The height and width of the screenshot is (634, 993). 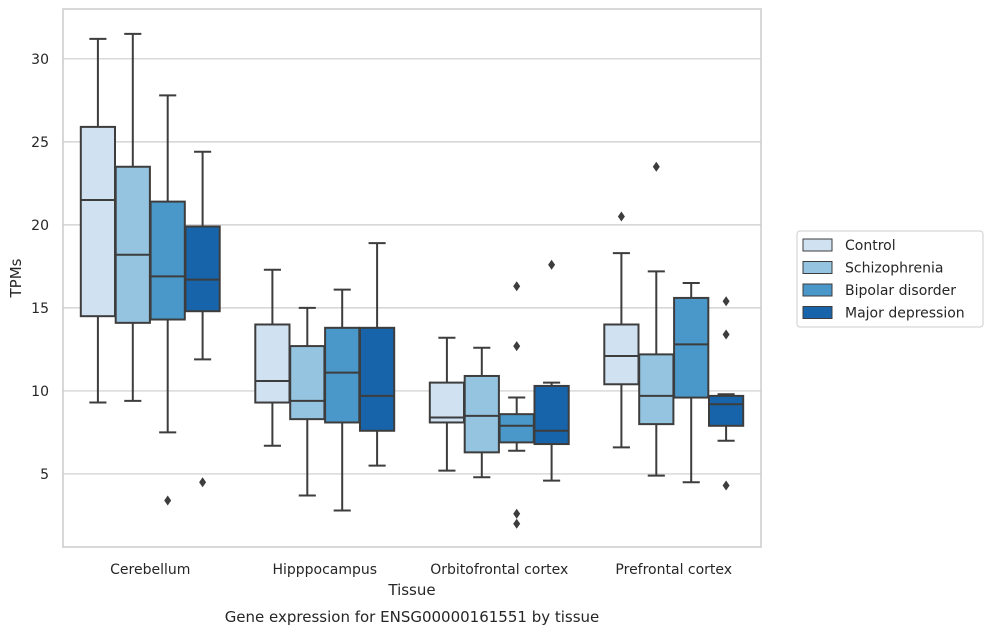 What do you see at coordinates (40, 143) in the screenshot?
I see `y-tick-label: 25` at bounding box center [40, 143].